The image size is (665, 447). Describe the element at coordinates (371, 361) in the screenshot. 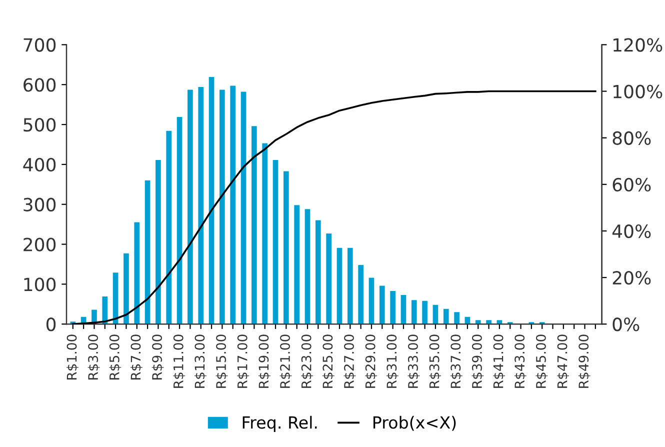

I see `x-tick-label: R$29.00` at that location.